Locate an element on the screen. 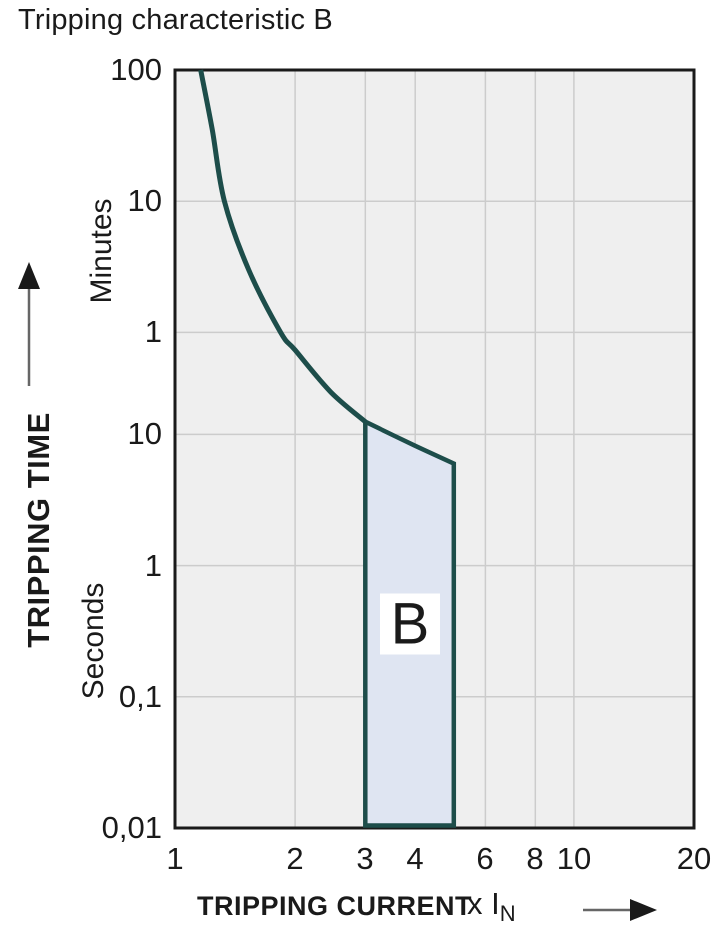 The width and height of the screenshot is (720, 938). band-label: B is located at coordinates (410, 623).